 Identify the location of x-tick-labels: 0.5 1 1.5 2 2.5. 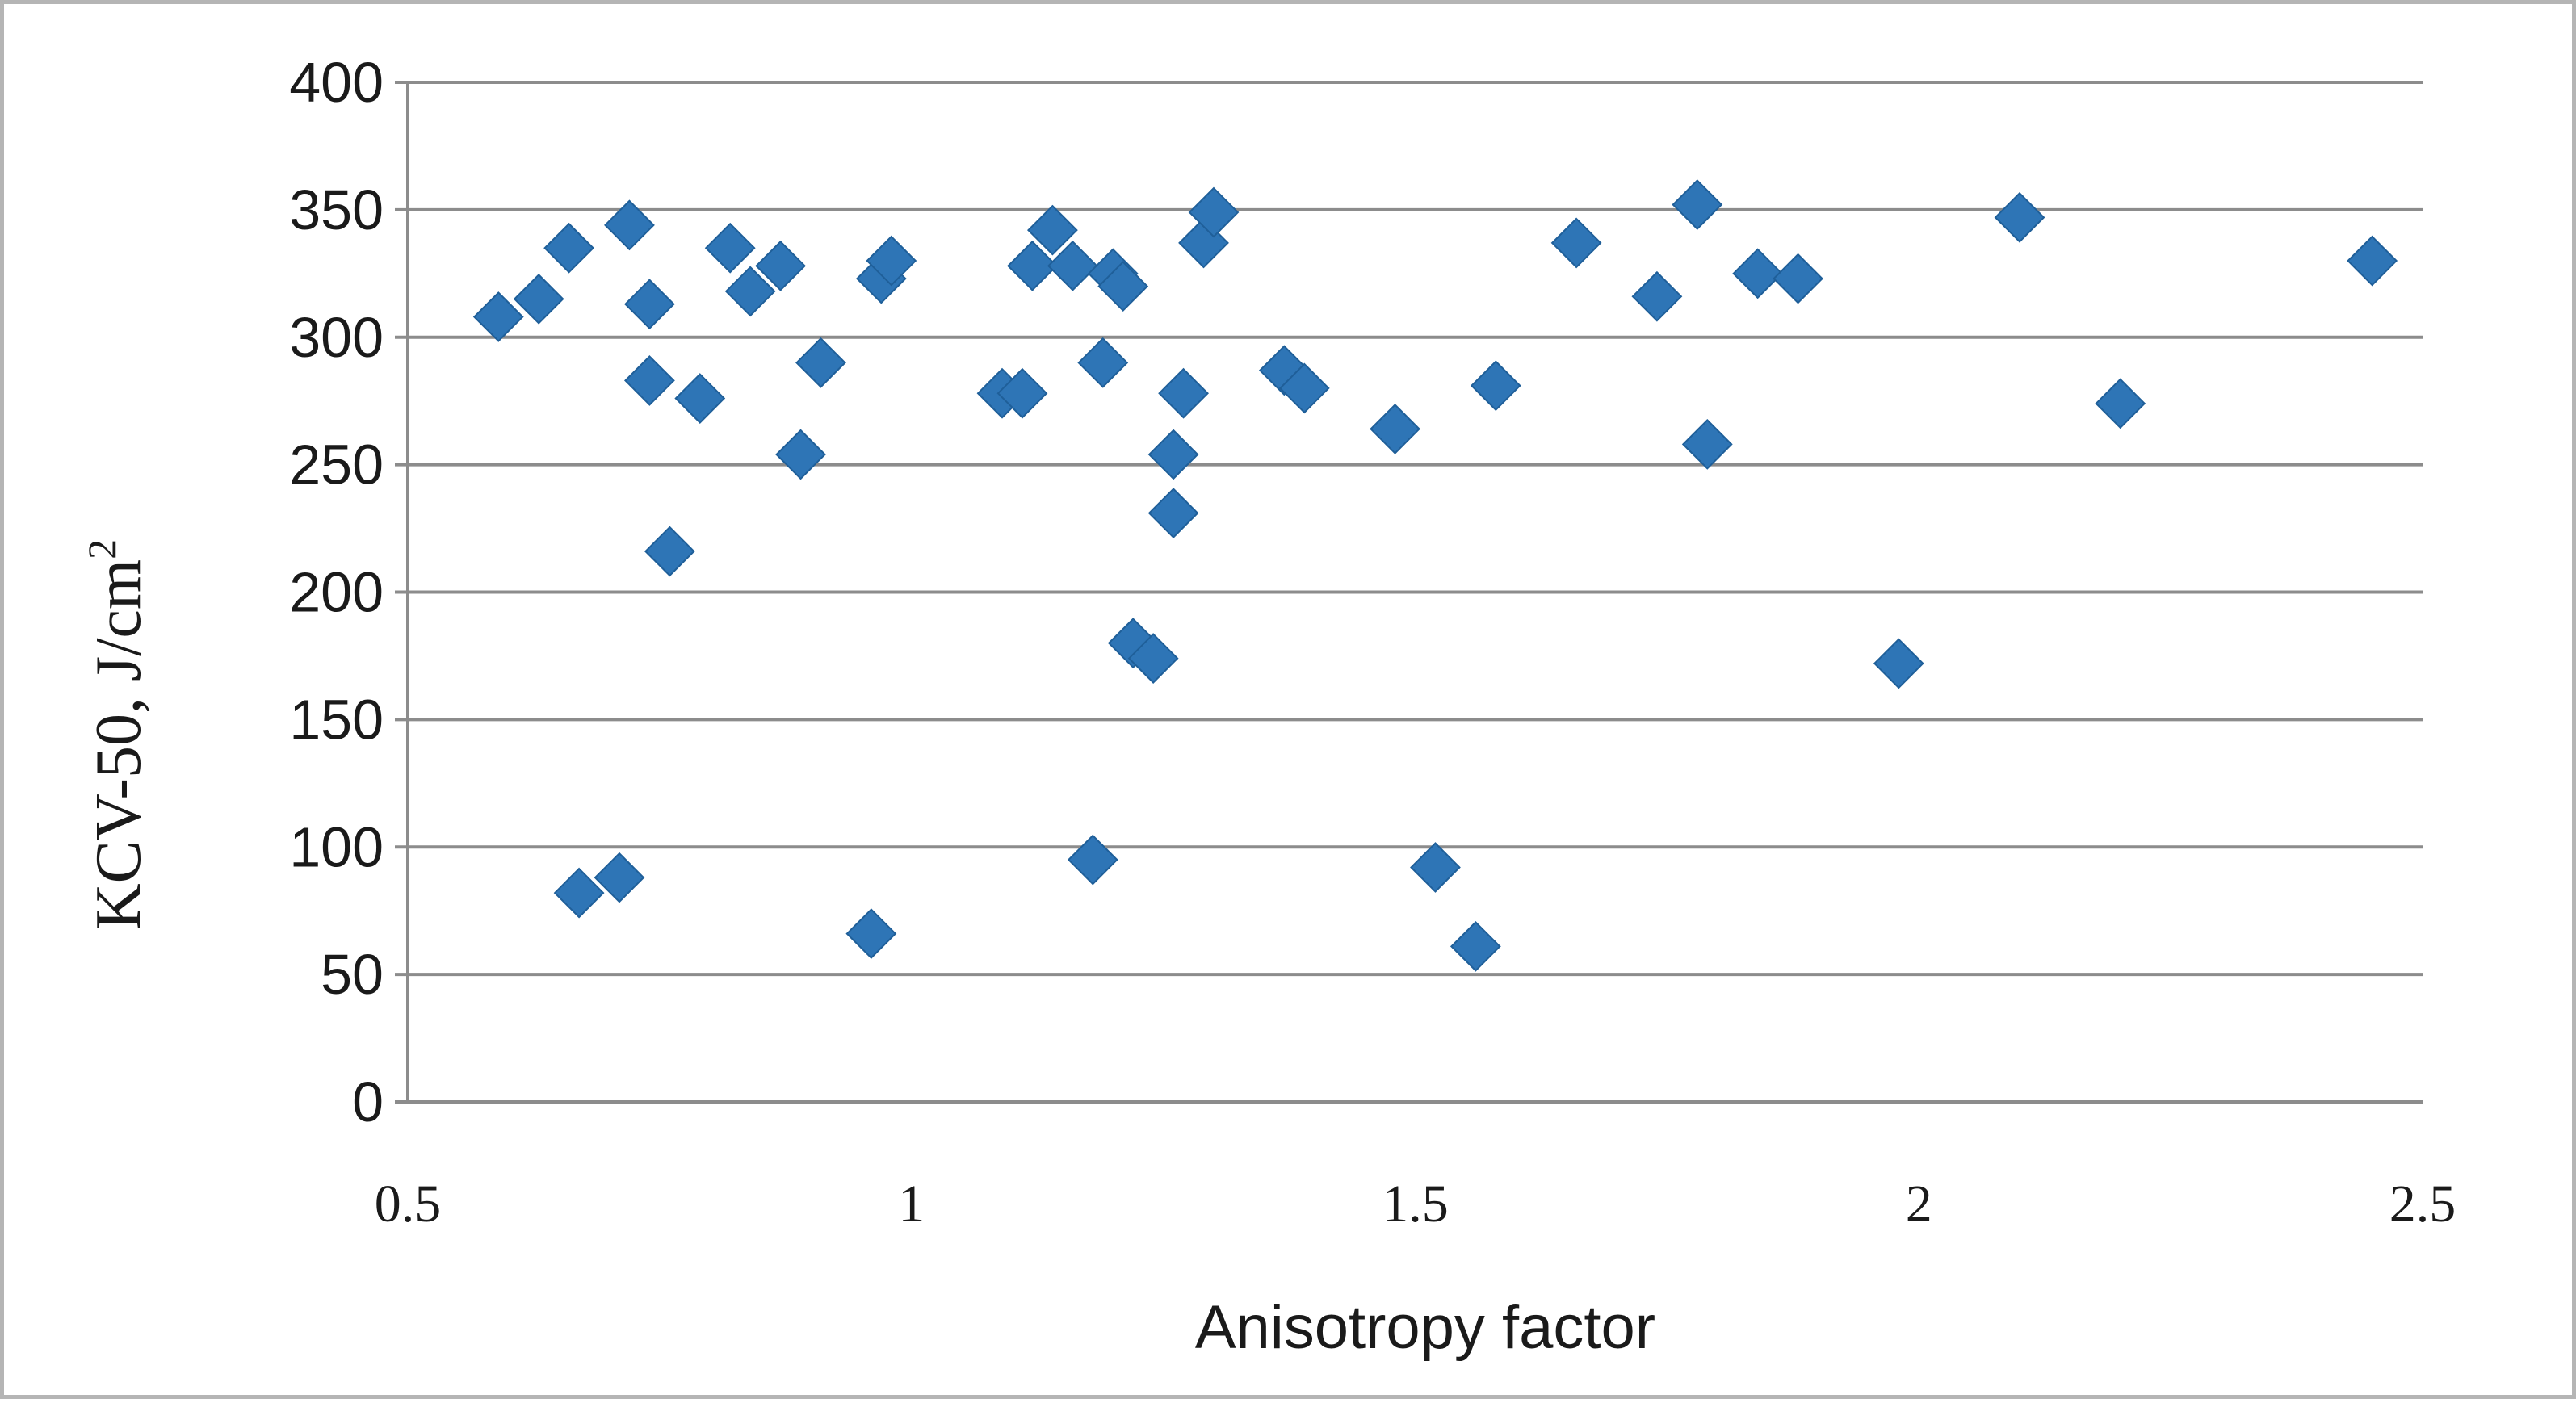
(1416, 1204).